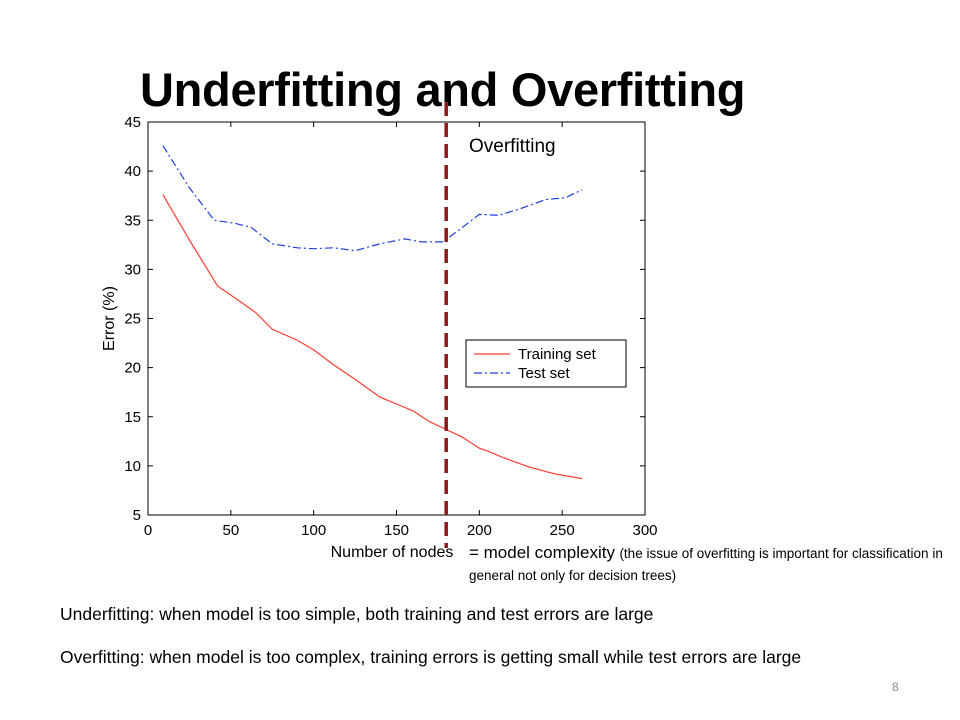 The image size is (960, 720). What do you see at coordinates (372, 198) in the screenshot?
I see `series-line-test-set` at bounding box center [372, 198].